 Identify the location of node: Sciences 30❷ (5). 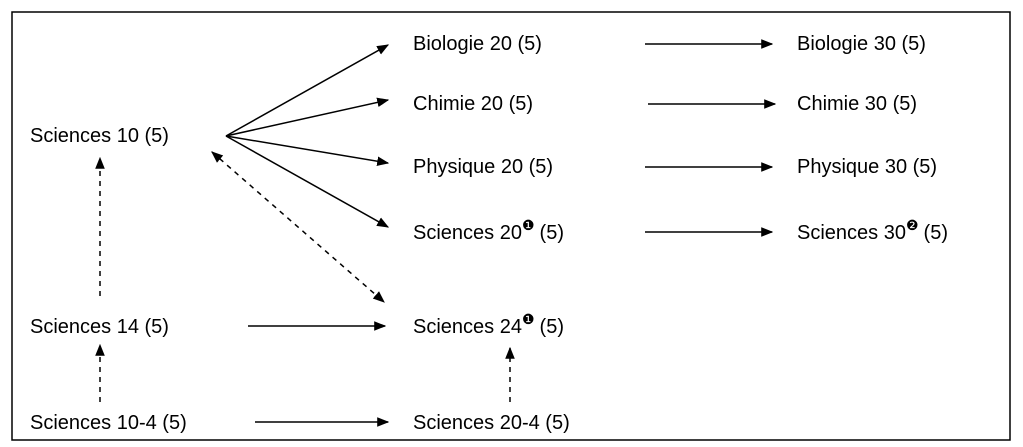
(872, 230).